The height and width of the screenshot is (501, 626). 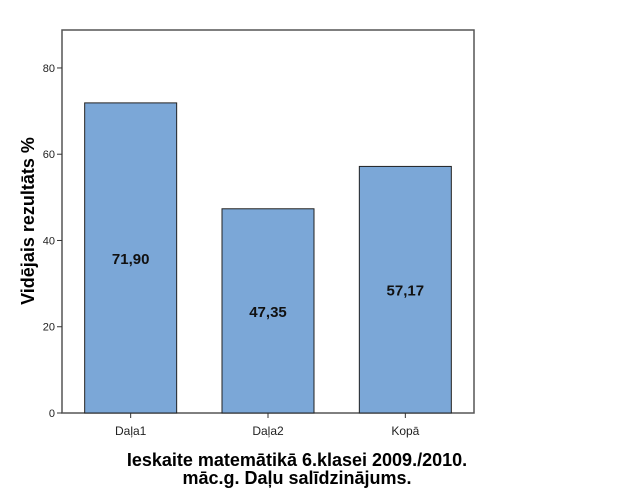 What do you see at coordinates (49, 241) in the screenshot?
I see `y-tick-label: 40` at bounding box center [49, 241].